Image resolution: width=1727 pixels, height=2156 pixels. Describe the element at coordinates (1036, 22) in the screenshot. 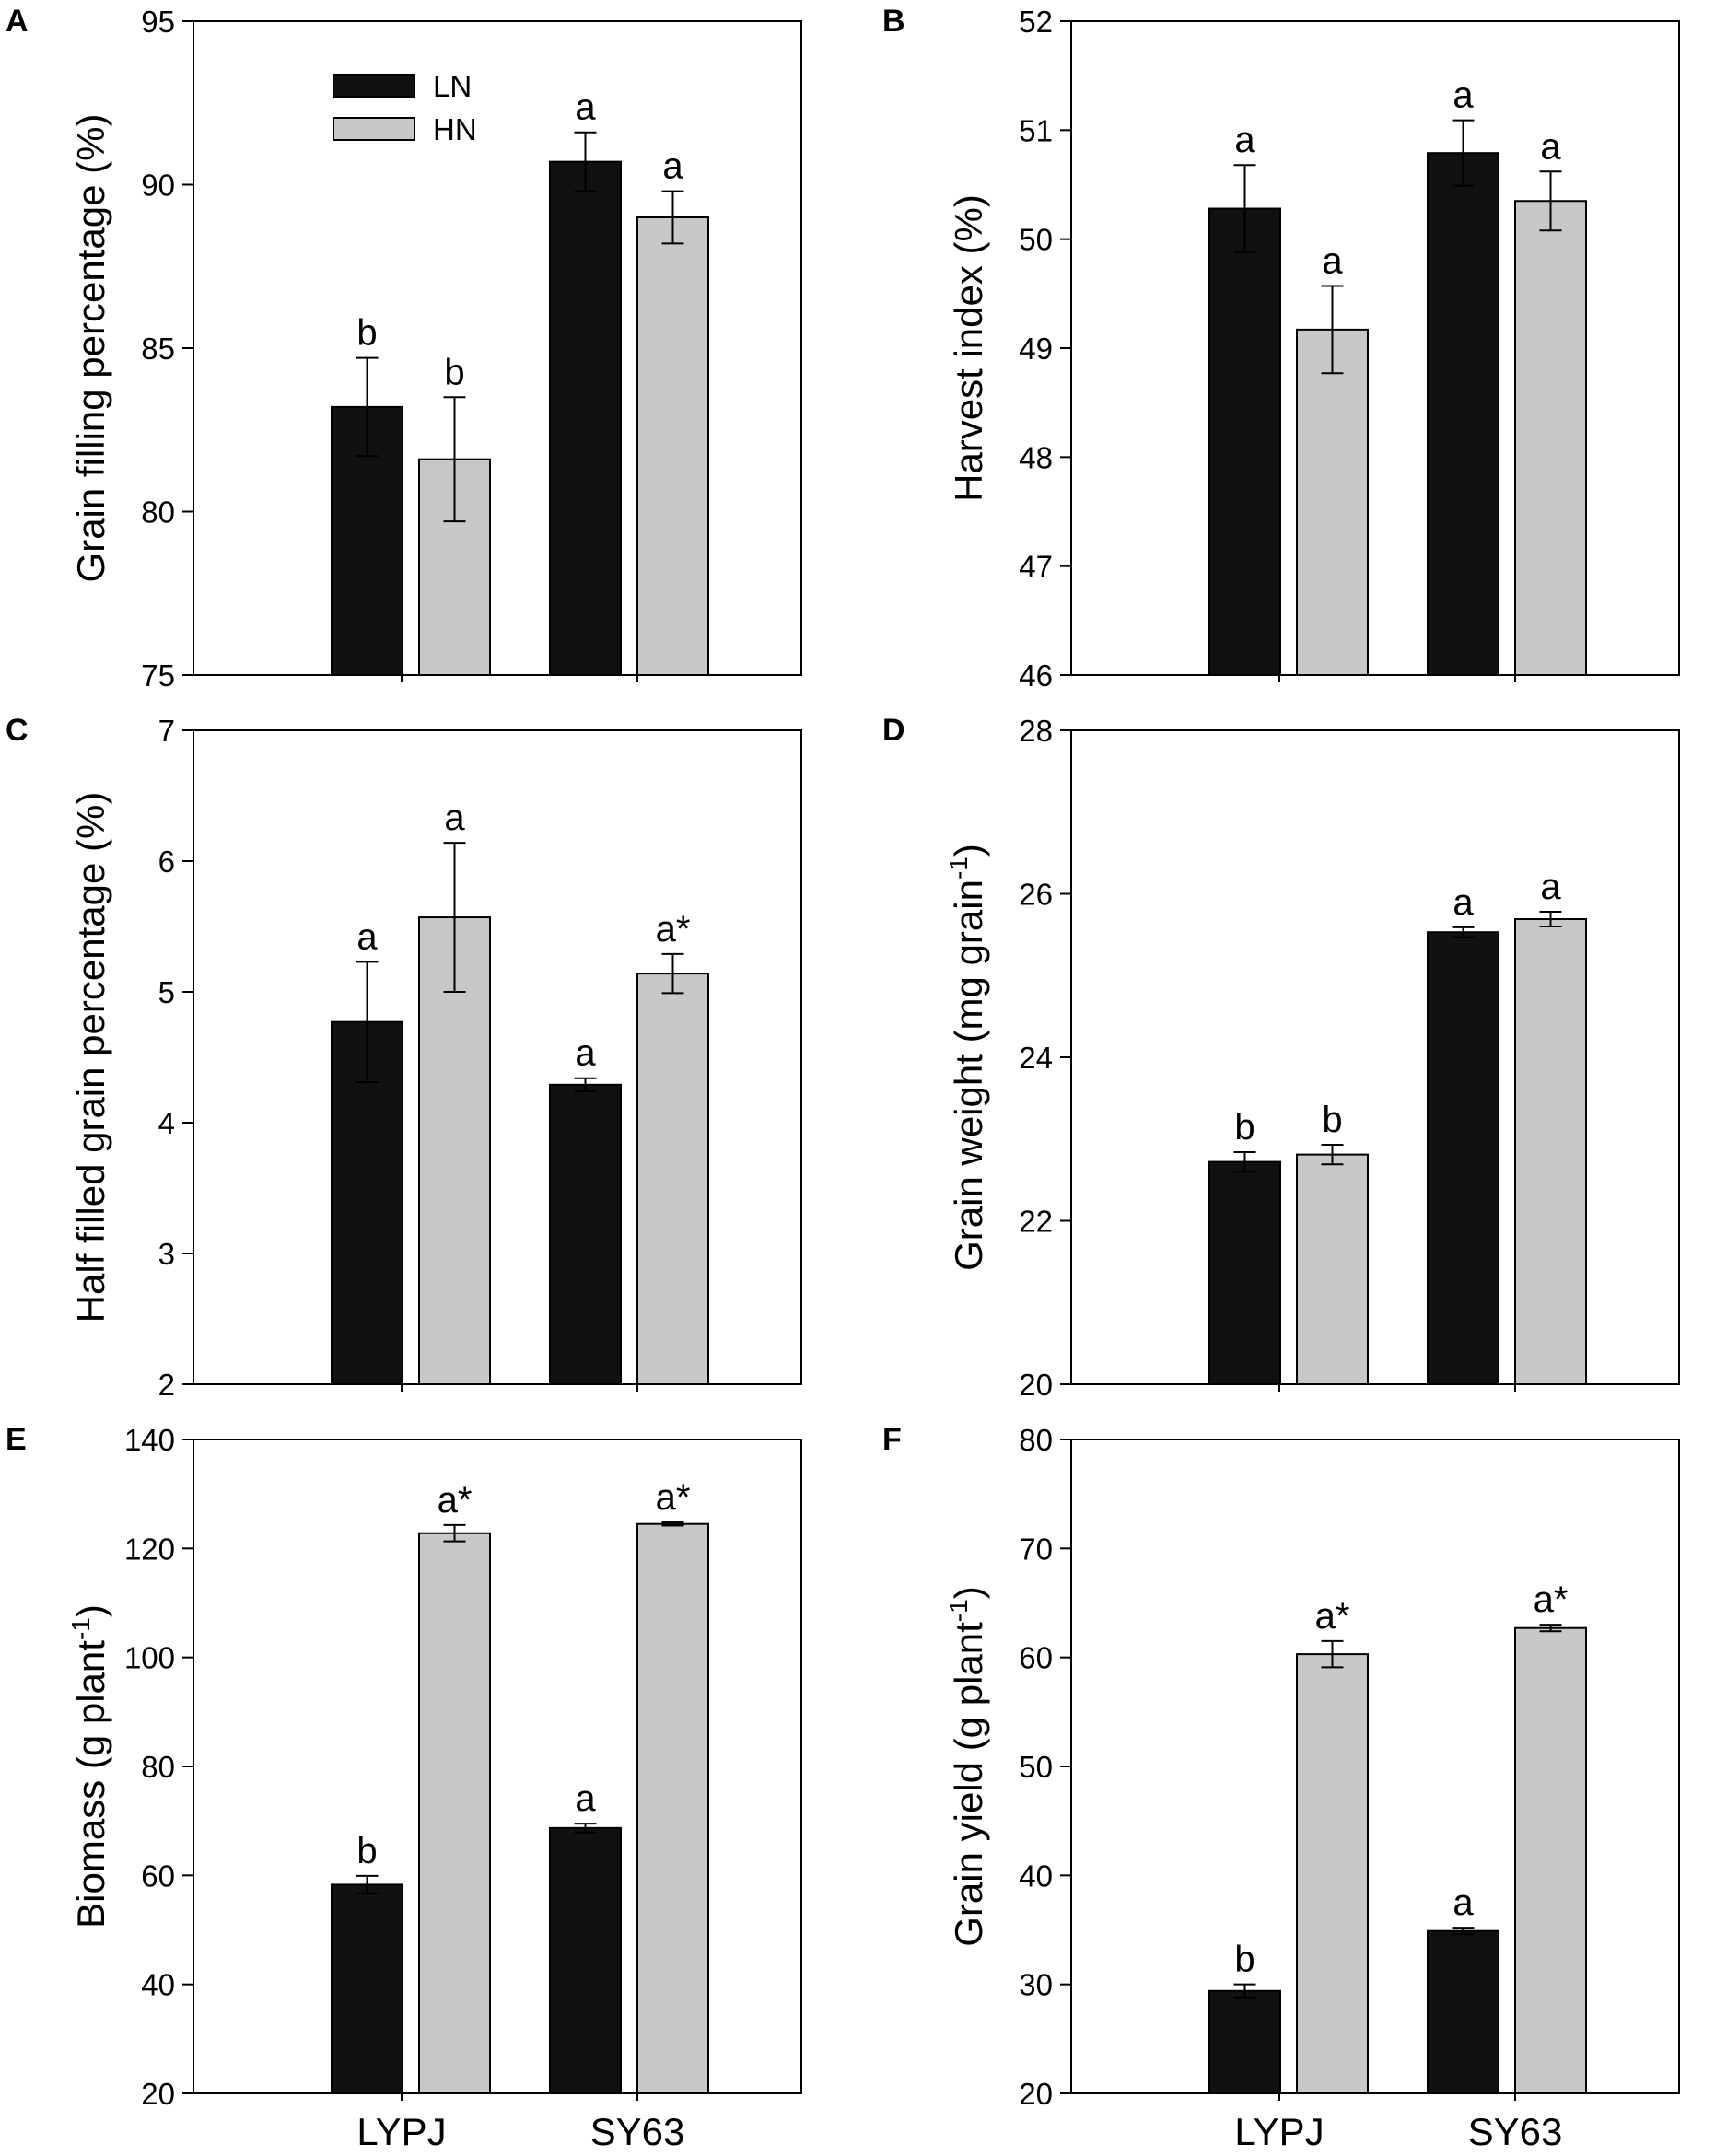

I see `y-tick-label: 52` at that location.